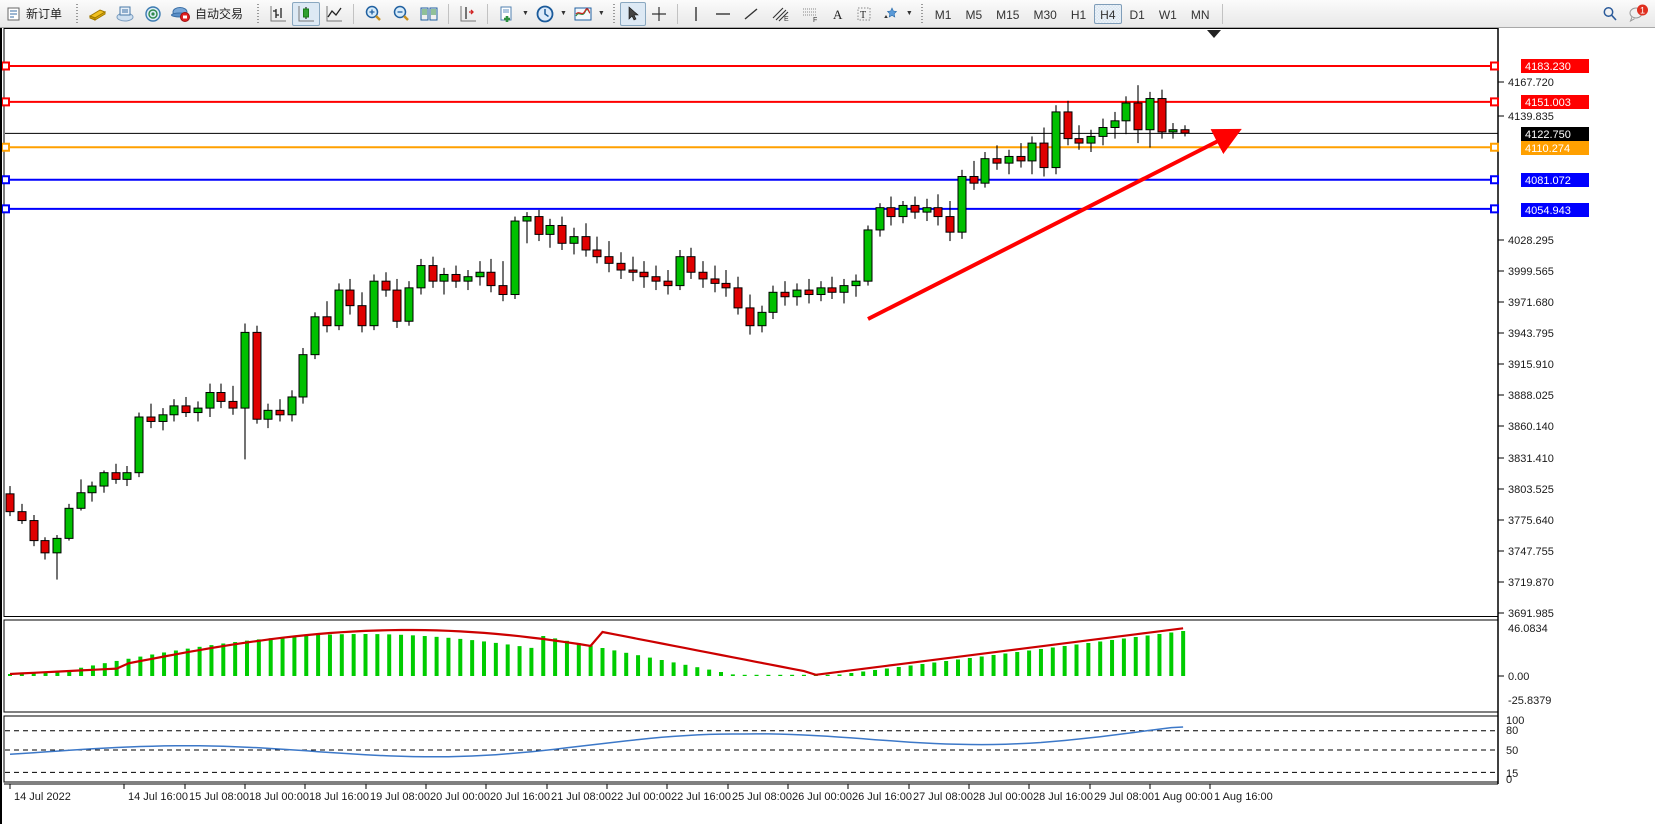  I want to click on tile-windows-button, so click(429, 14).